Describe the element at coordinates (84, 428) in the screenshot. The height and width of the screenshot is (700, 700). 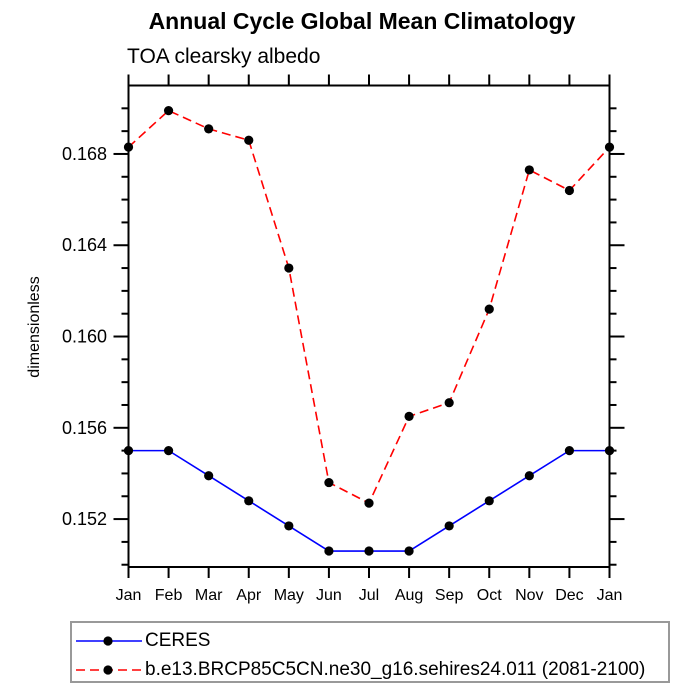
I see `y-tick-label: 0.156` at that location.